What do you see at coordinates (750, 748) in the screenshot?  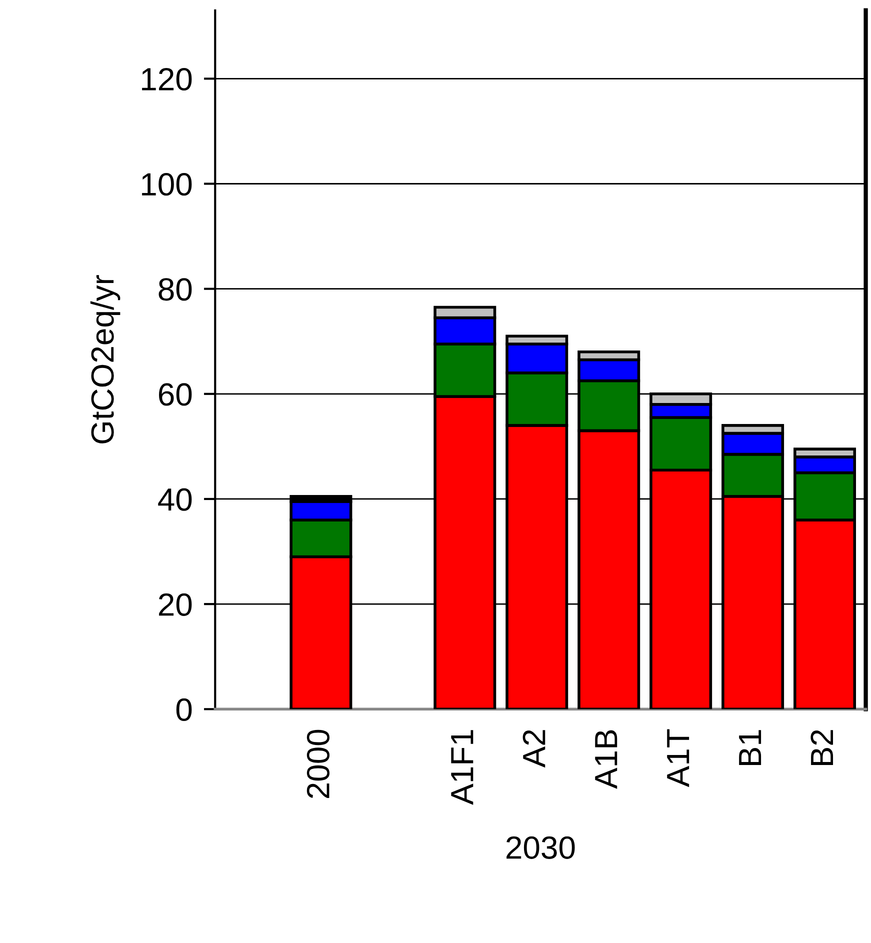 I see `x-tick-label: B1` at bounding box center [750, 748].